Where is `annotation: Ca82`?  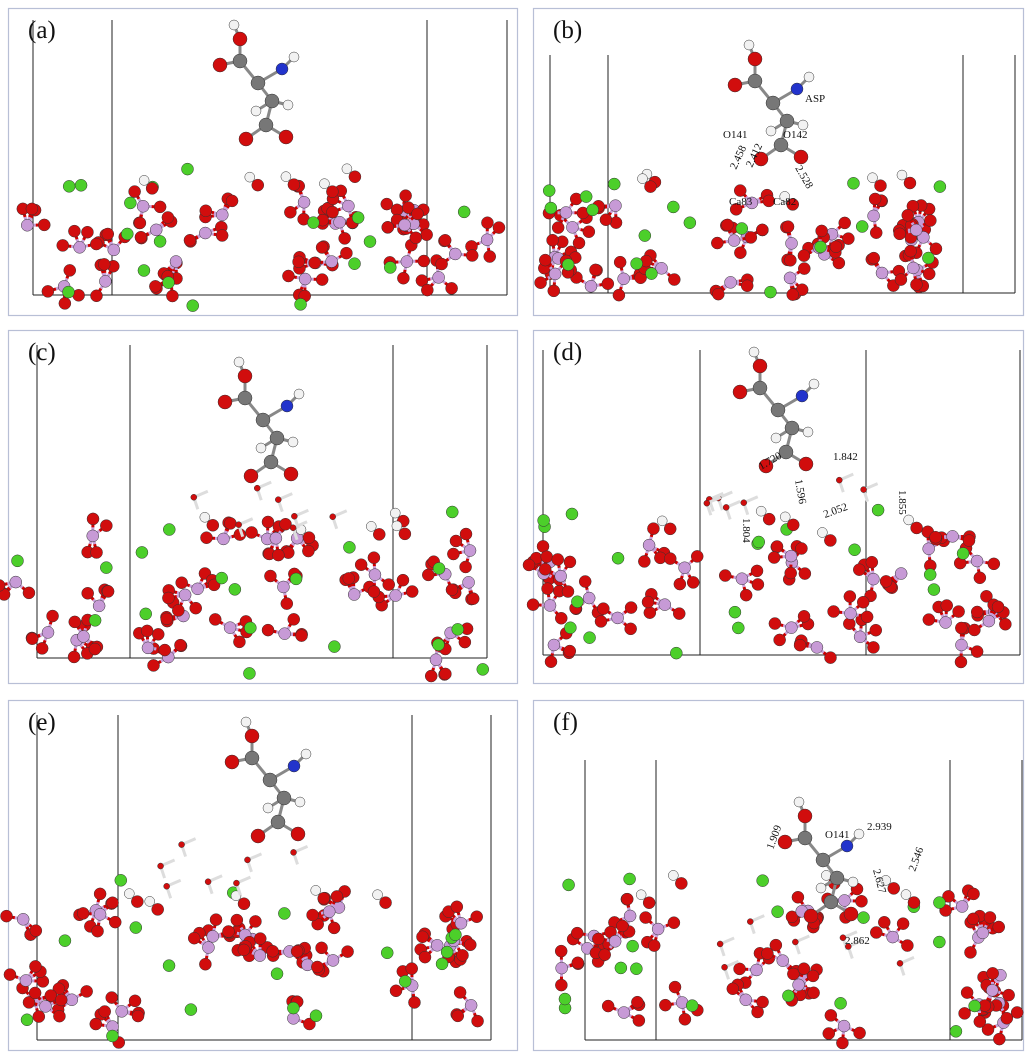 annotation: Ca82 is located at coordinates (784, 202).